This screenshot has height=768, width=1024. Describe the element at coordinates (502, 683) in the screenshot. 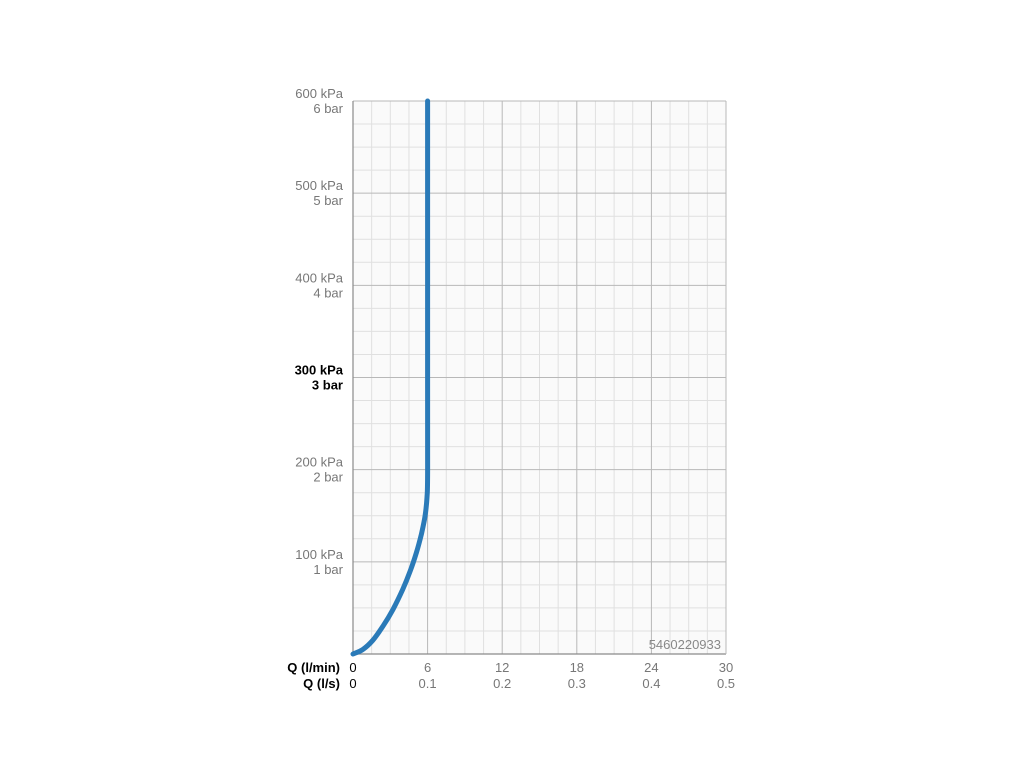

I see `x-tick-label-ls: 0.2` at that location.